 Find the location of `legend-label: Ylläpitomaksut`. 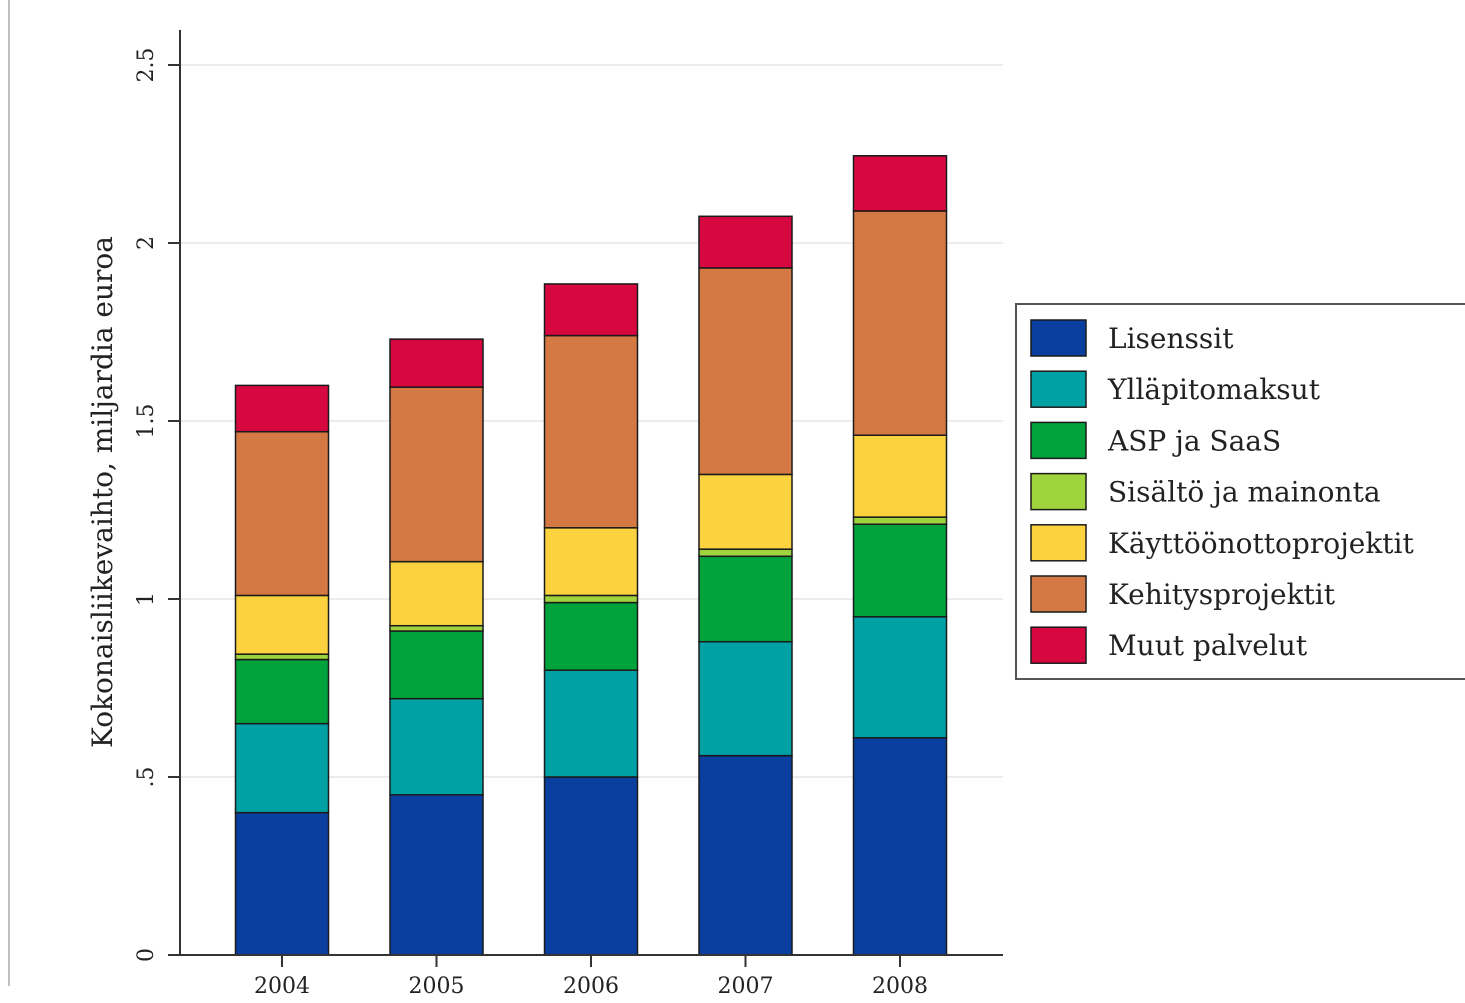

legend-label: Ylläpitomaksut is located at coordinates (1214, 389).